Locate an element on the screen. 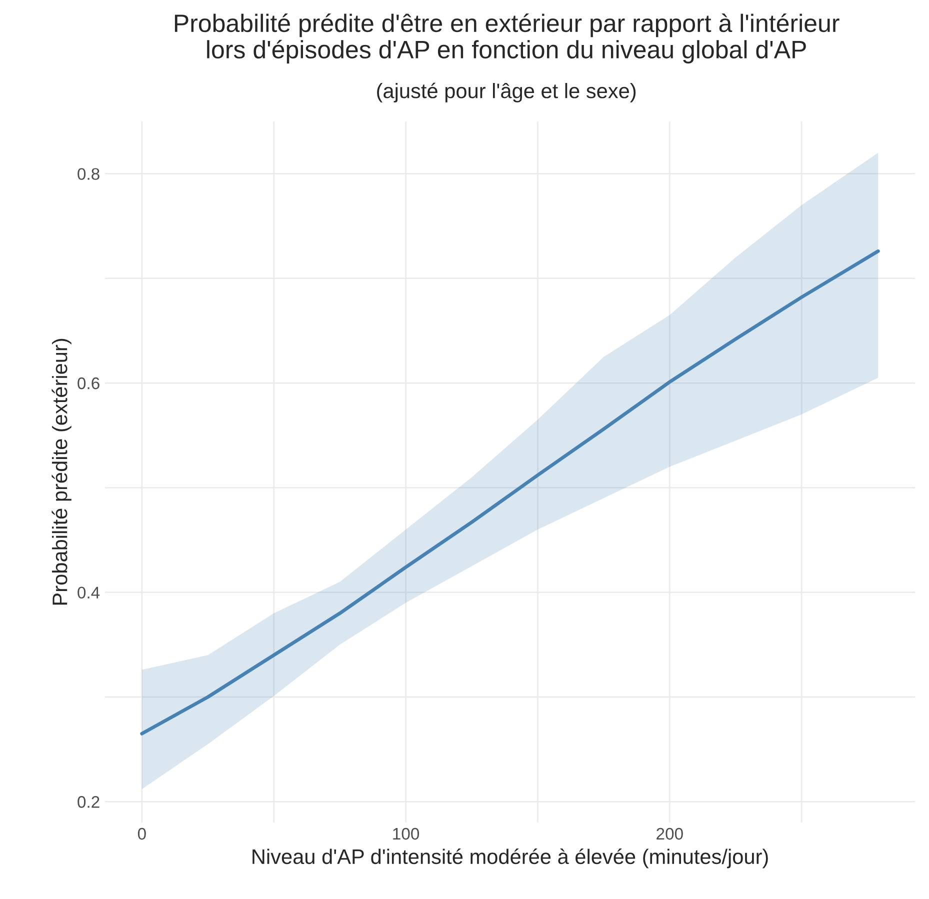 The height and width of the screenshot is (899, 929). x-tick-label: 0 is located at coordinates (142, 834).